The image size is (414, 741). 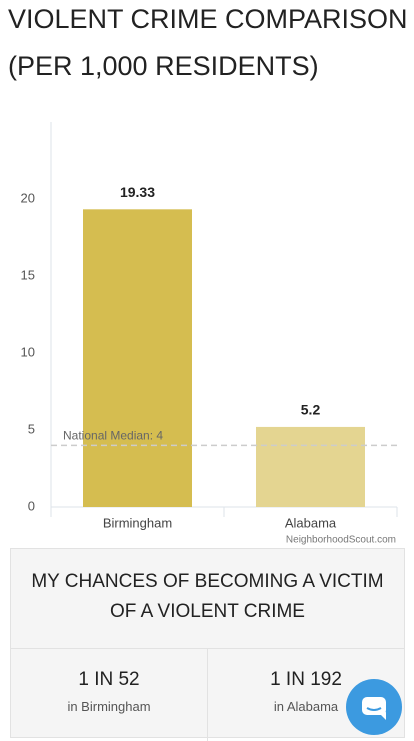 What do you see at coordinates (311, 410) in the screenshot?
I see `value-label: 5.2` at bounding box center [311, 410].